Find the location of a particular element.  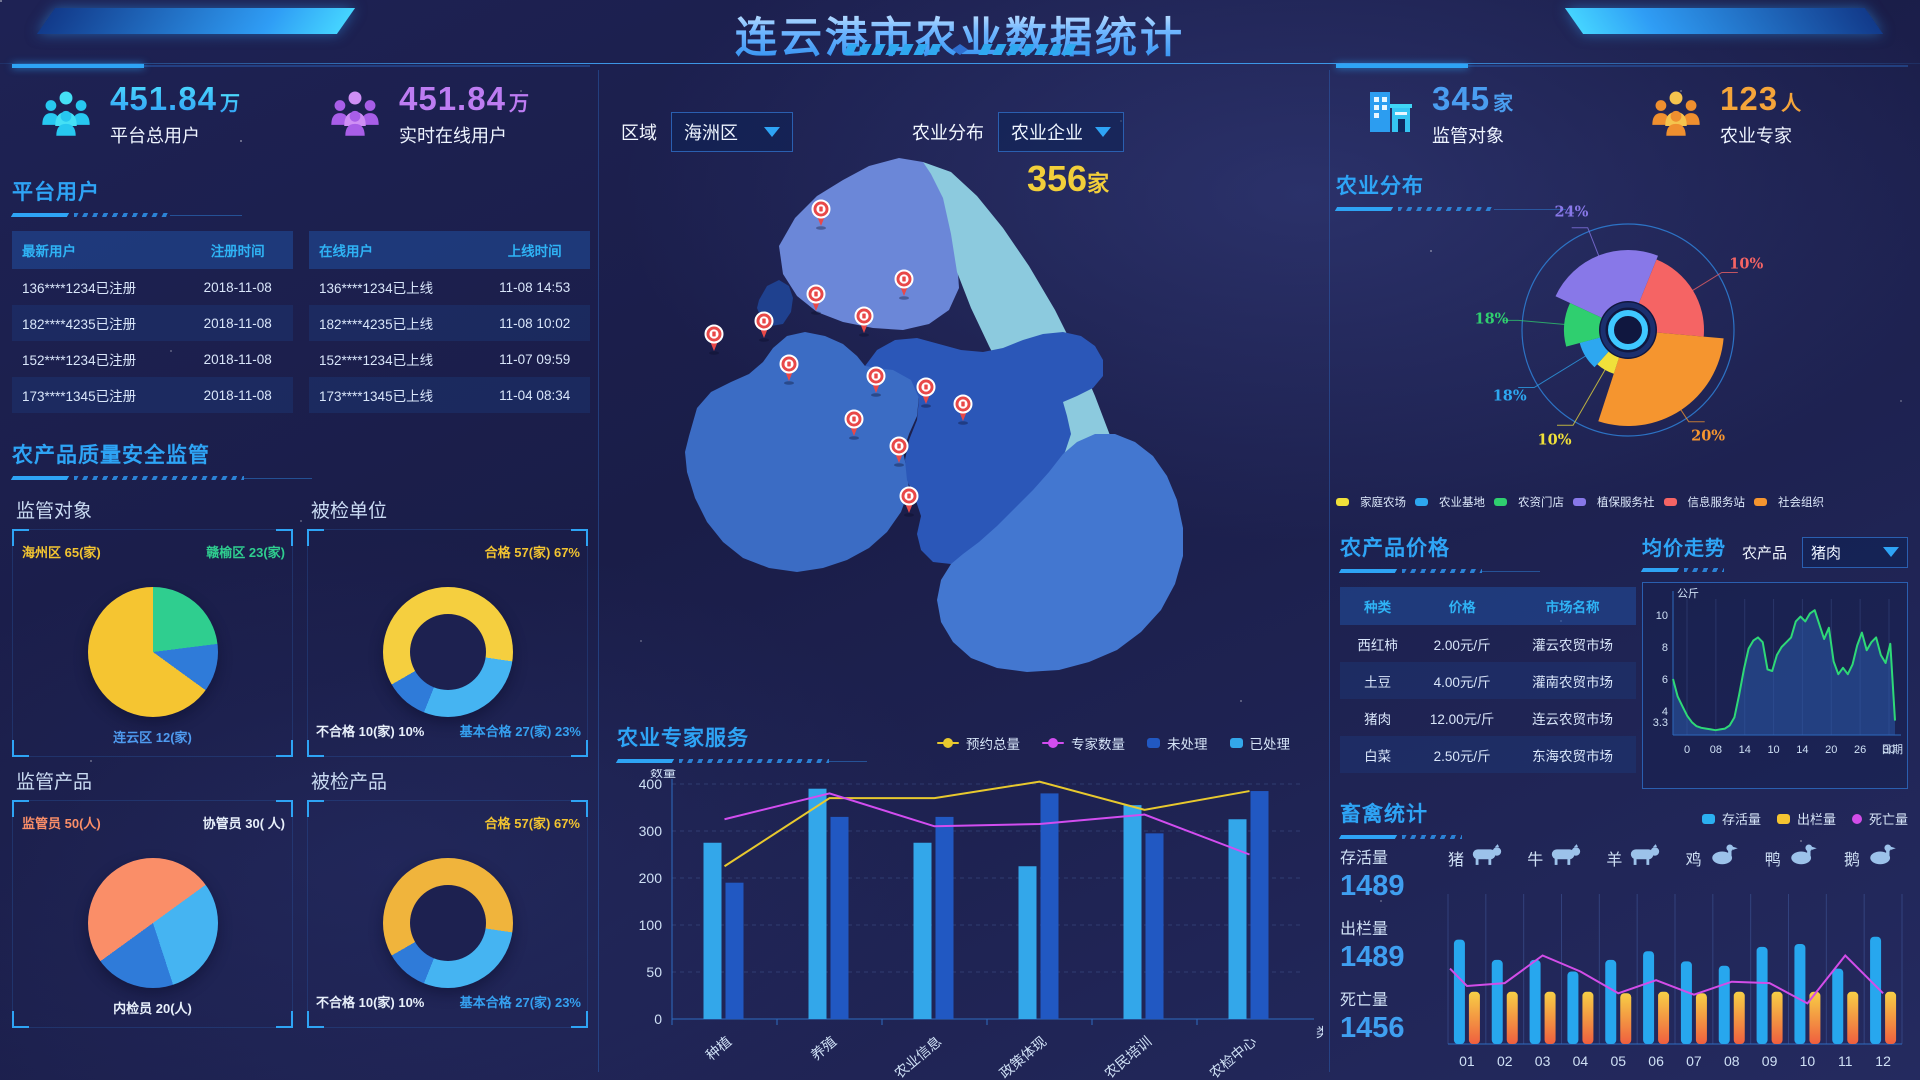

legend-item: 农业基地 is located at coordinates (1450, 502).